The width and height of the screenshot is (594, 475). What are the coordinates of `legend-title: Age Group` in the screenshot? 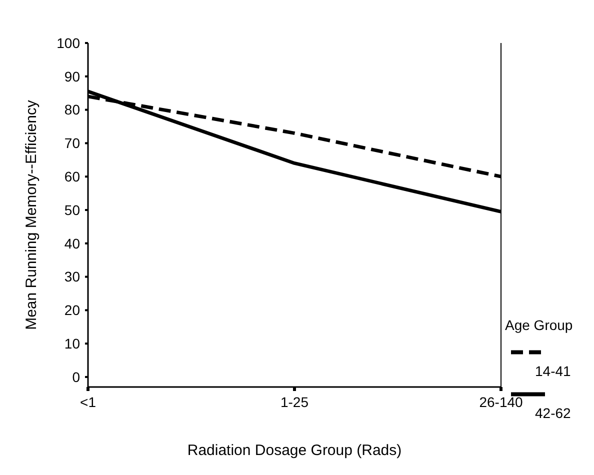 It's located at (539, 325).